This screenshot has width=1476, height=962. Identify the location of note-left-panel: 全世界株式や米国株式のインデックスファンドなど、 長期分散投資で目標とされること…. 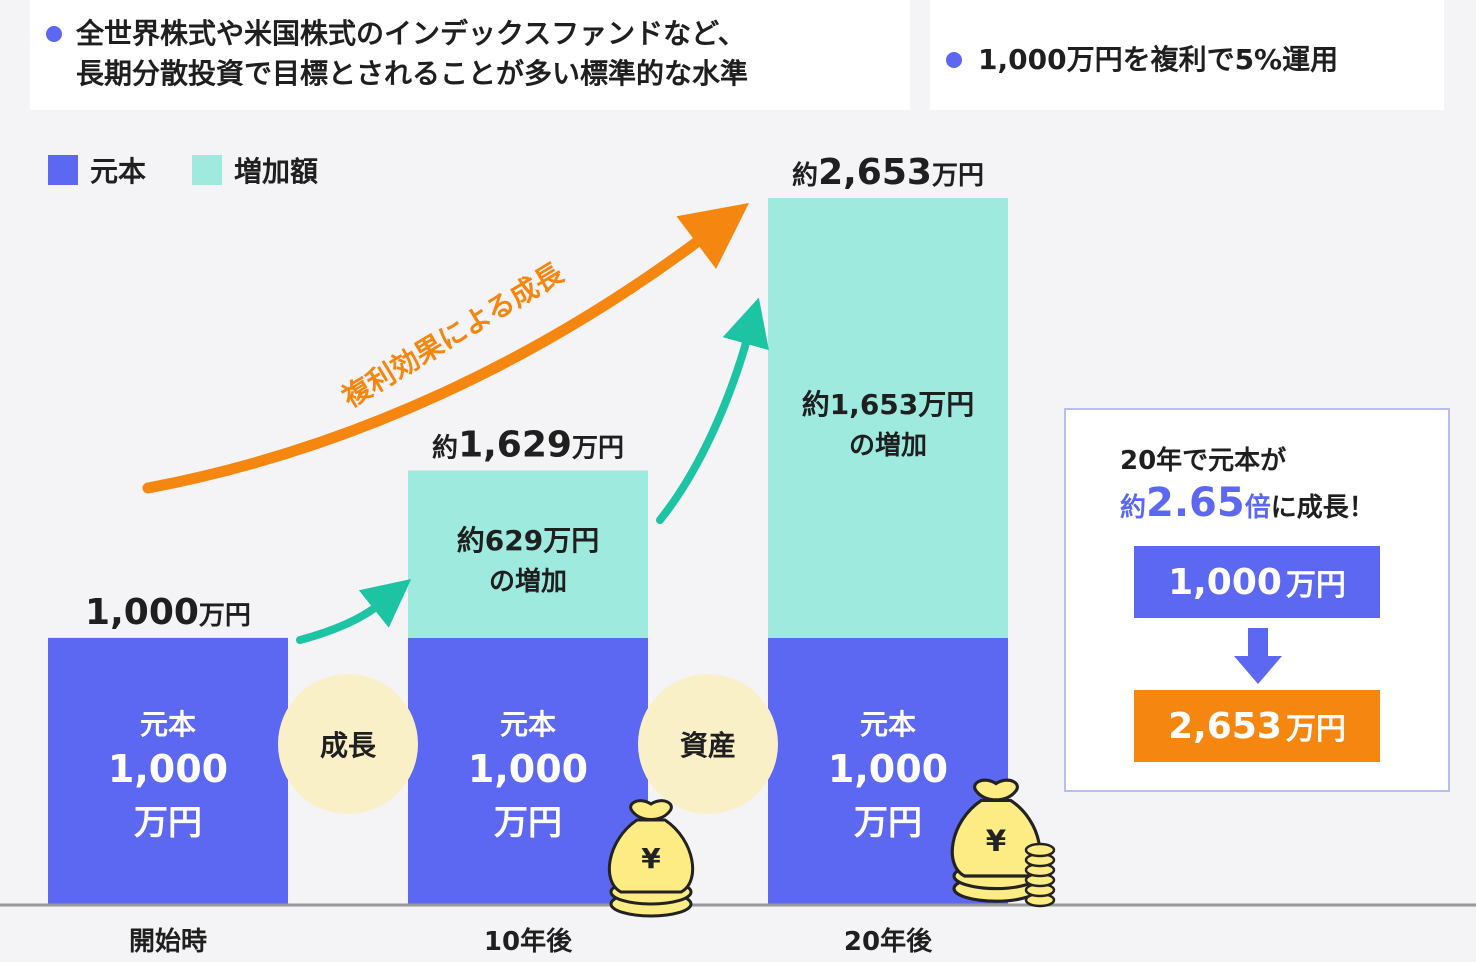
(470, 55).